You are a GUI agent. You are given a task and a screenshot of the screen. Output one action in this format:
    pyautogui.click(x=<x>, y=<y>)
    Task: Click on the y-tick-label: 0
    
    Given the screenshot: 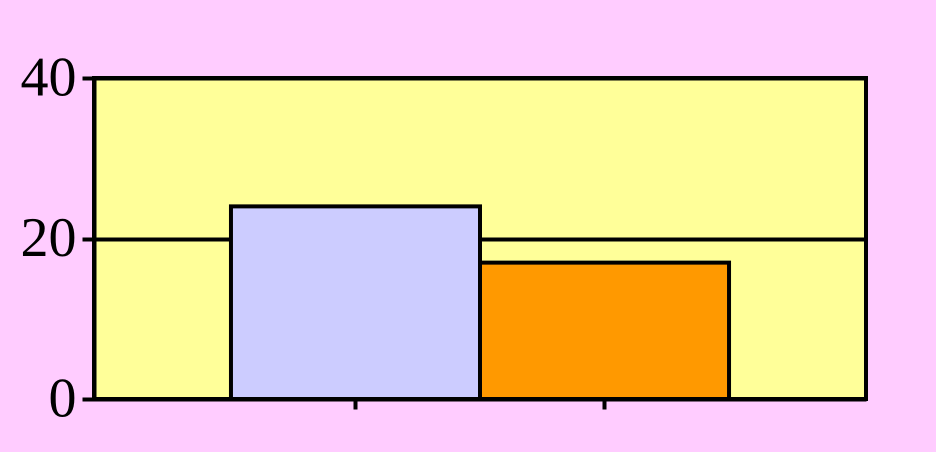 What is the action you would take?
    pyautogui.click(x=62, y=399)
    